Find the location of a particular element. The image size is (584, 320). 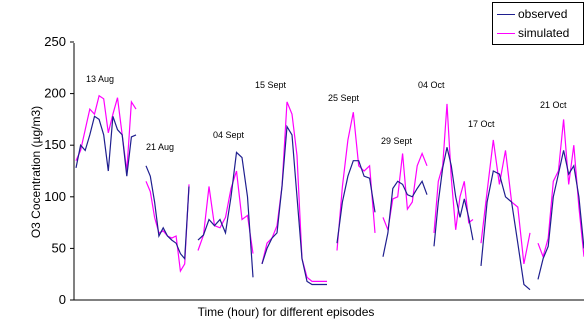

x-axis-title: Time (hour) for different episodes is located at coordinates (286, 312).